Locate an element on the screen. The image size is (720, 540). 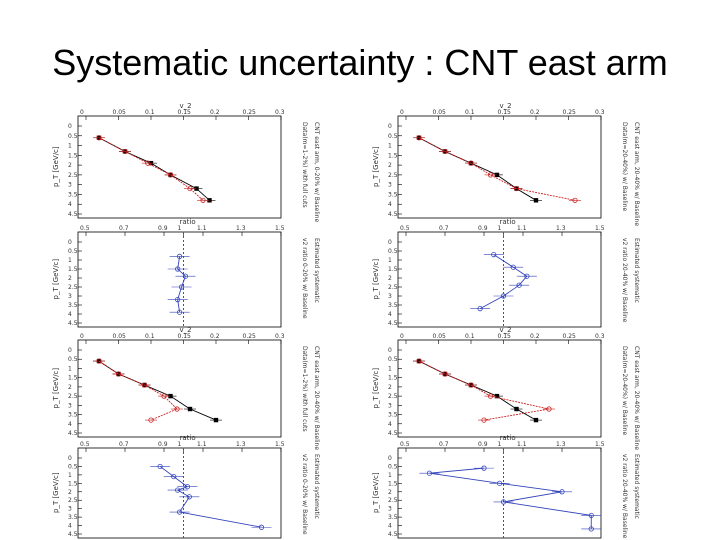
y-tick-label: 0.15 is located at coordinates (185, 112).